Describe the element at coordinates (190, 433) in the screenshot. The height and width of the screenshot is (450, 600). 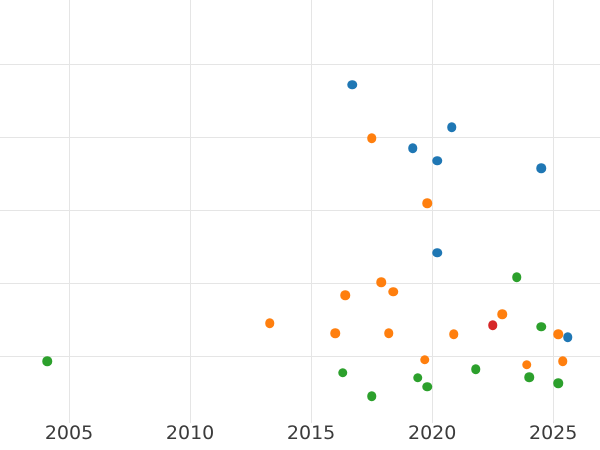
I see `x-tick-label-2010: 2010` at that location.